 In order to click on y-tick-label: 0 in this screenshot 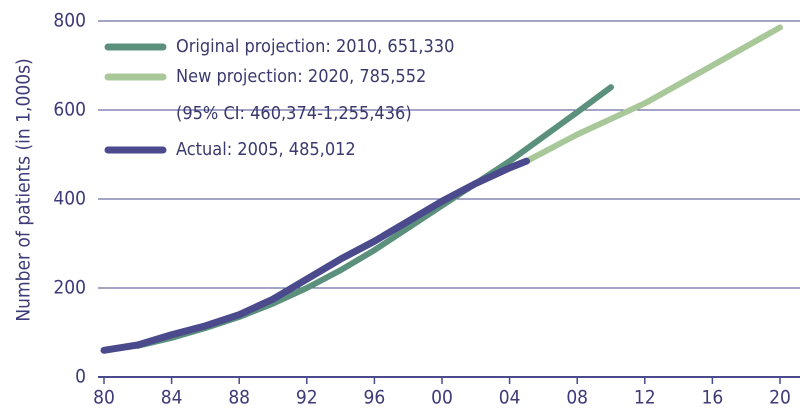, I will do `click(80, 377)`.